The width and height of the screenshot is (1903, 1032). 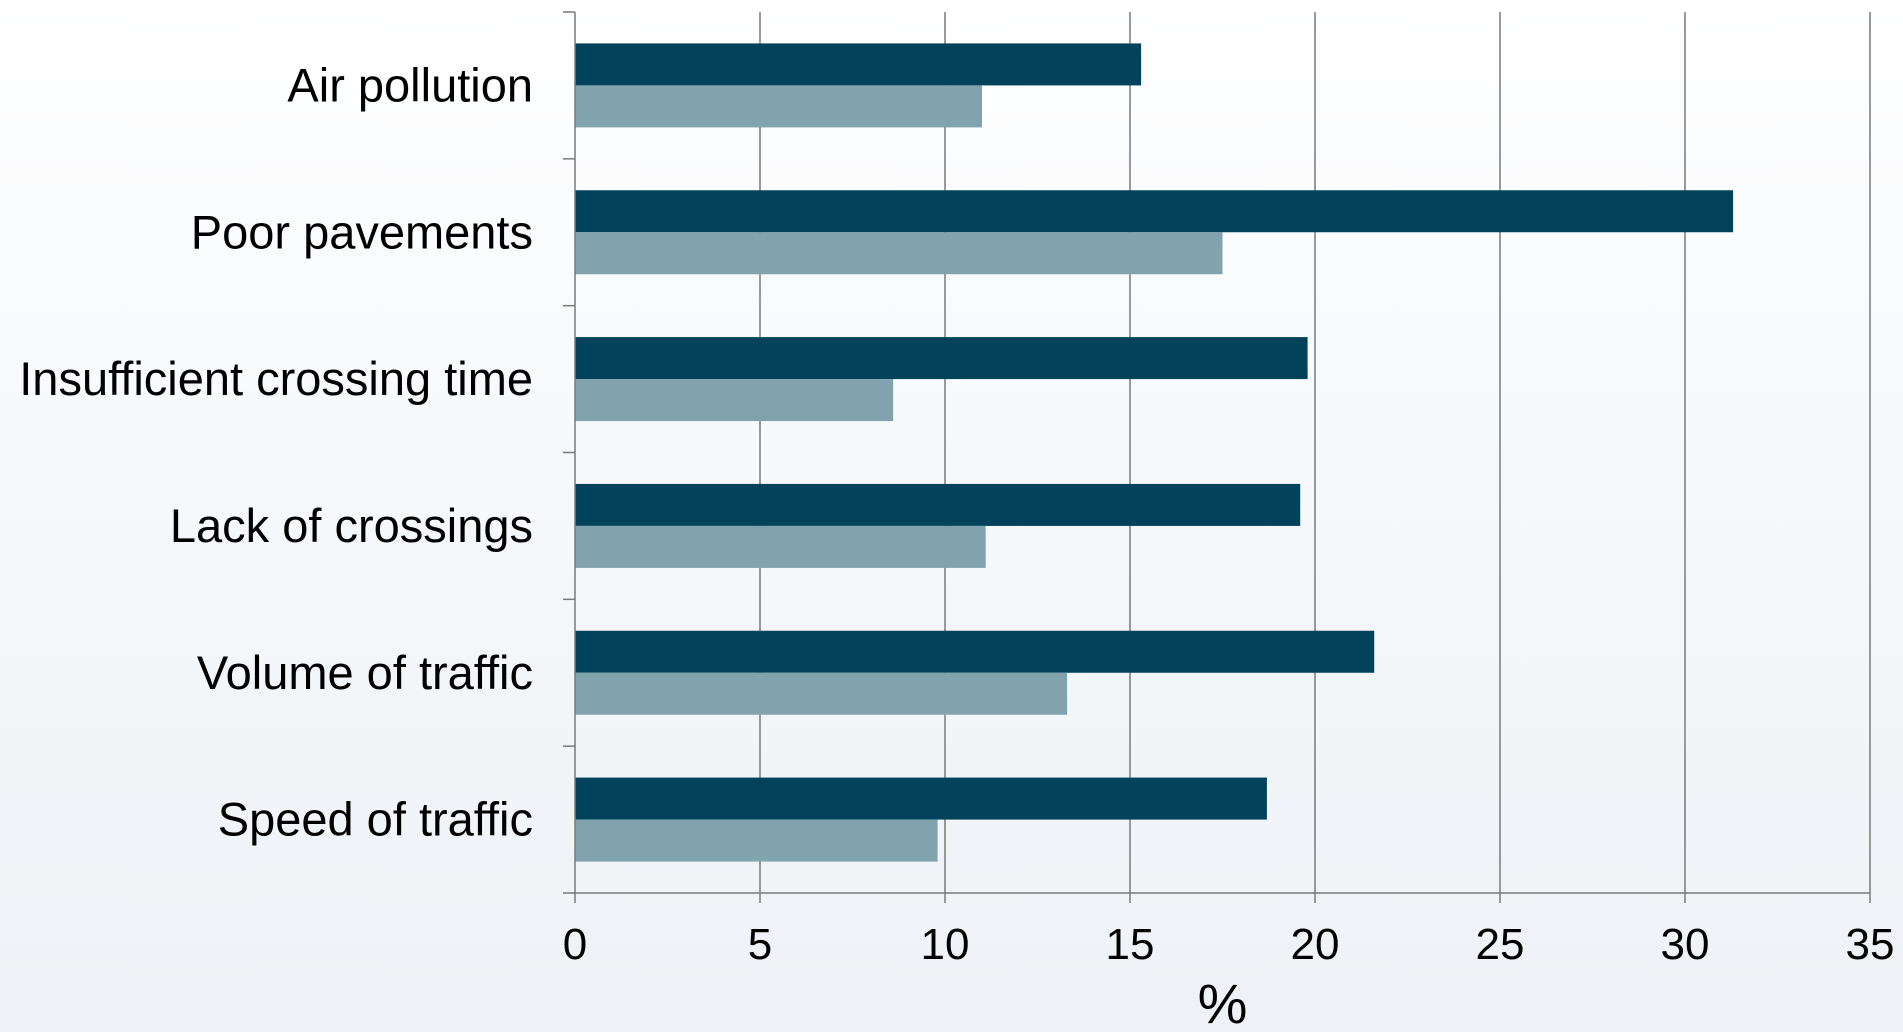 I want to click on x-tick-label: 30, so click(x=1685, y=944).